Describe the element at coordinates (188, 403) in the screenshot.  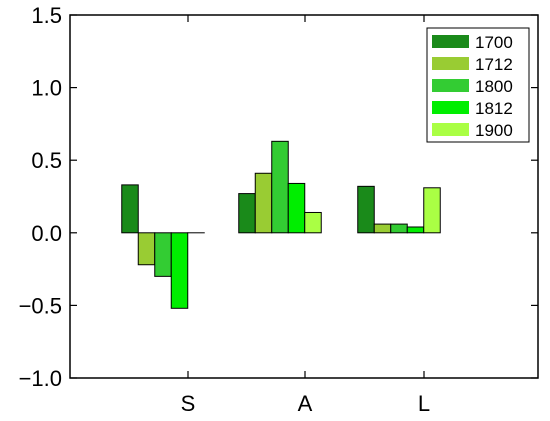
I see `x-tick-label: S` at that location.